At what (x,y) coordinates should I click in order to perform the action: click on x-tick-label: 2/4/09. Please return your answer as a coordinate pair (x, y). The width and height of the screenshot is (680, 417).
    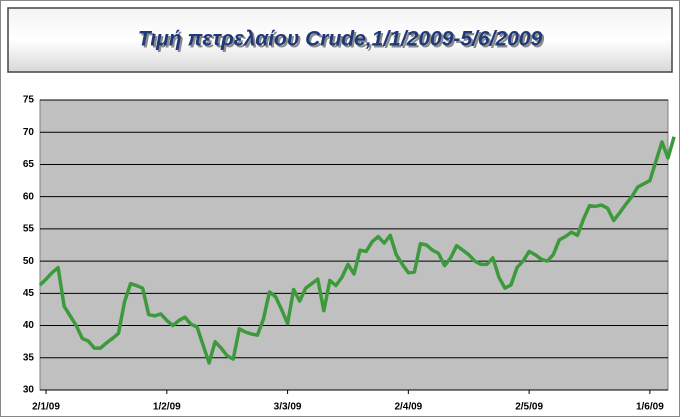
    Looking at the image, I should click on (408, 407).